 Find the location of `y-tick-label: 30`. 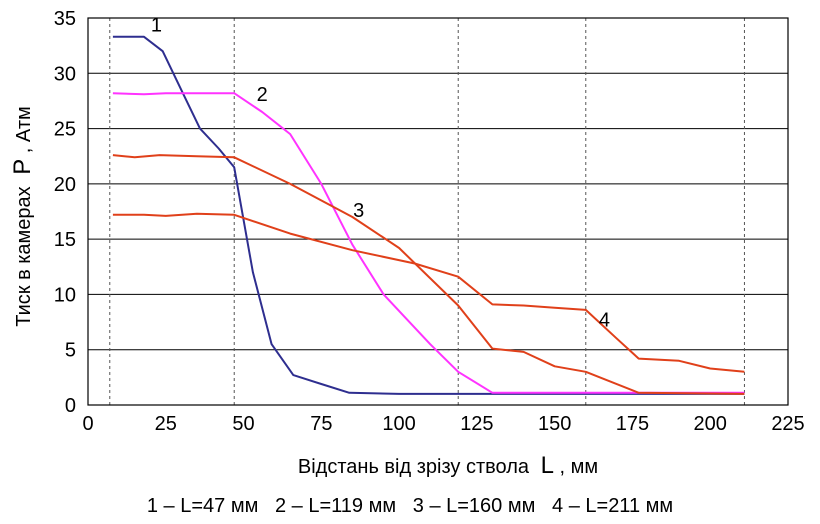

y-tick-label: 30 is located at coordinates (65, 74).